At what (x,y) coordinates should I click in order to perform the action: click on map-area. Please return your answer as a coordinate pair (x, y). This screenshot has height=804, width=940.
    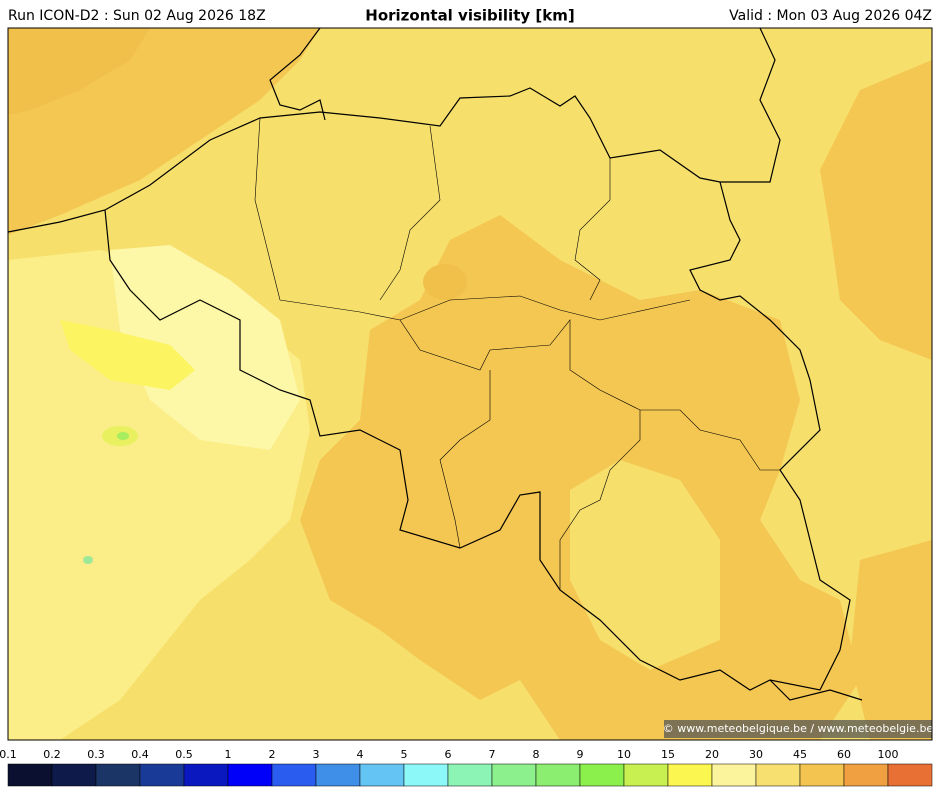
    Looking at the image, I should click on (645, 565).